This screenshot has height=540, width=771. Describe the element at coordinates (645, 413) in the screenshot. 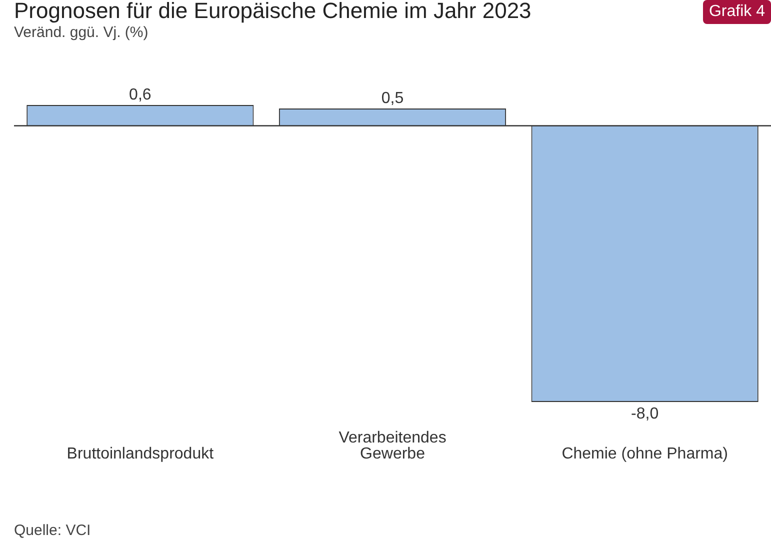

I see `data-label: -8,0` at that location.